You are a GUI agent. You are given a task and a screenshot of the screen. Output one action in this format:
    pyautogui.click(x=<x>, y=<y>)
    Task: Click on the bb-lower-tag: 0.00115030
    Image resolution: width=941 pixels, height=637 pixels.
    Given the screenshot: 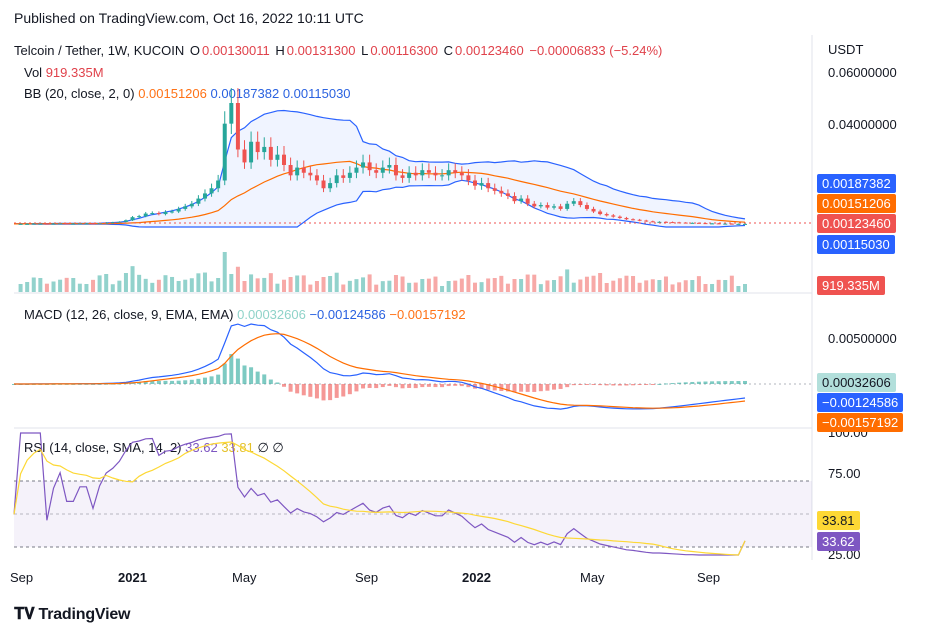 What is the action you would take?
    pyautogui.click(x=856, y=244)
    